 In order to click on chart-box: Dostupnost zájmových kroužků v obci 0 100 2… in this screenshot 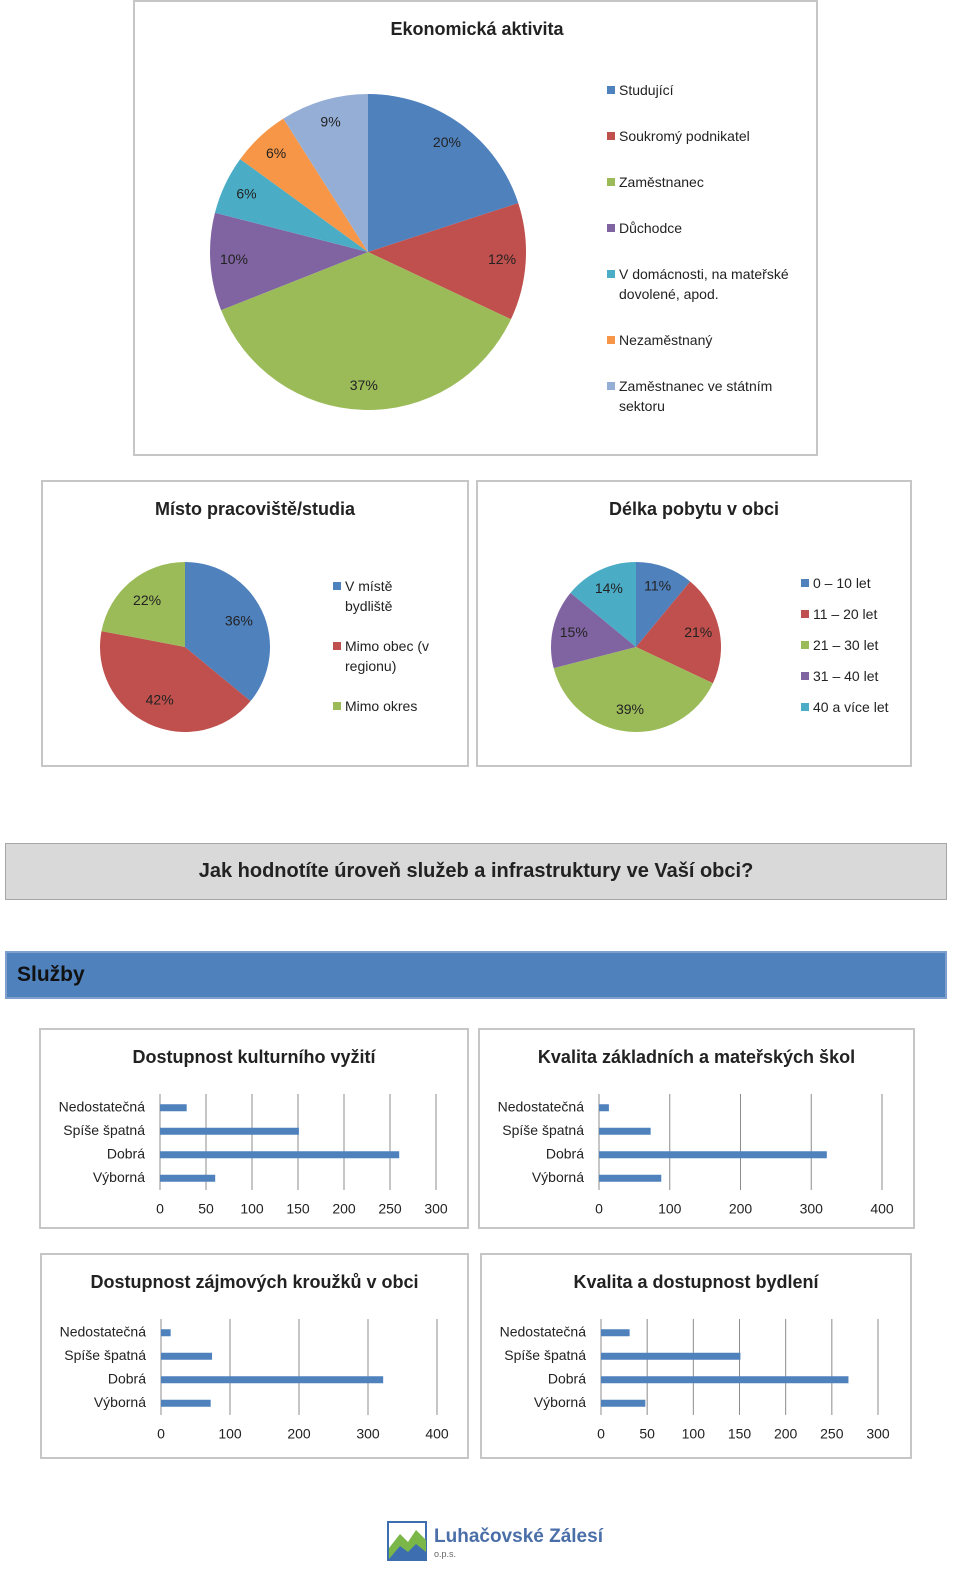, I will do `click(254, 1356)`.